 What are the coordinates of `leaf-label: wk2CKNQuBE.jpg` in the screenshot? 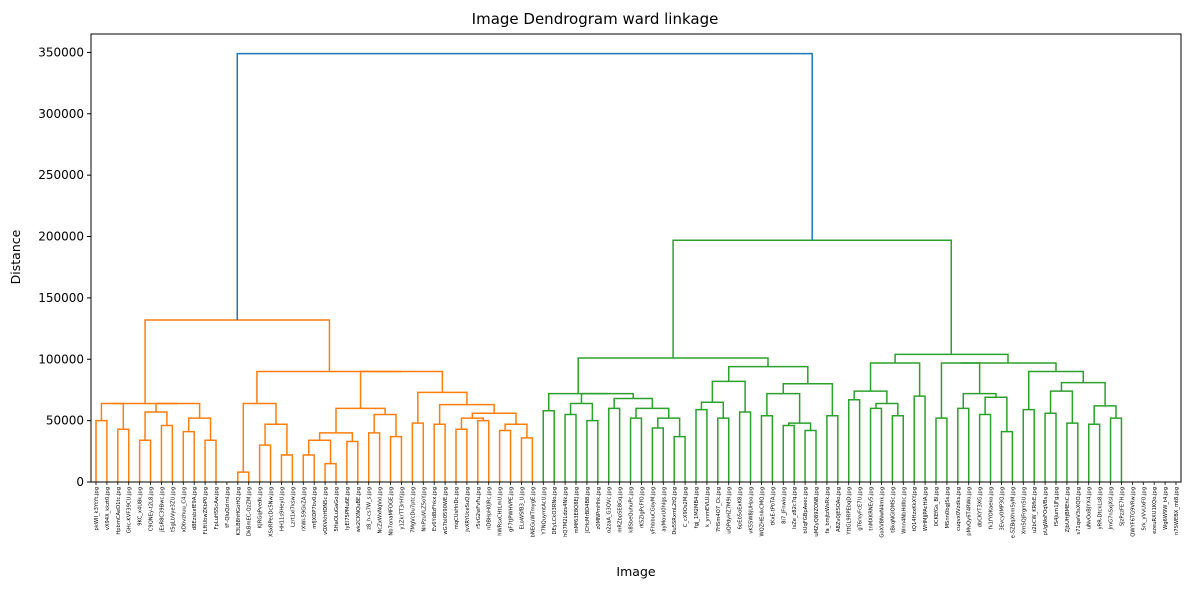 It's located at (359, 509).